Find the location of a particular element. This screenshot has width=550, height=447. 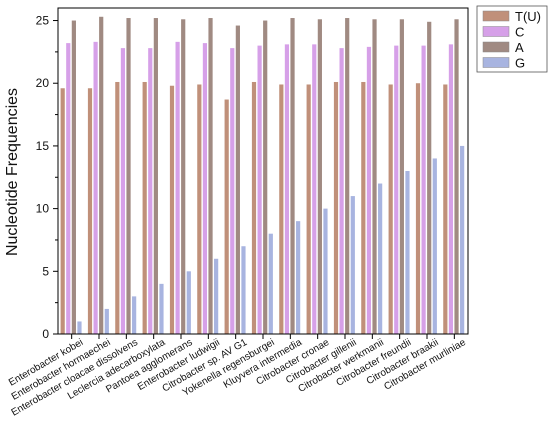

legend-label: C is located at coordinates (519, 32).